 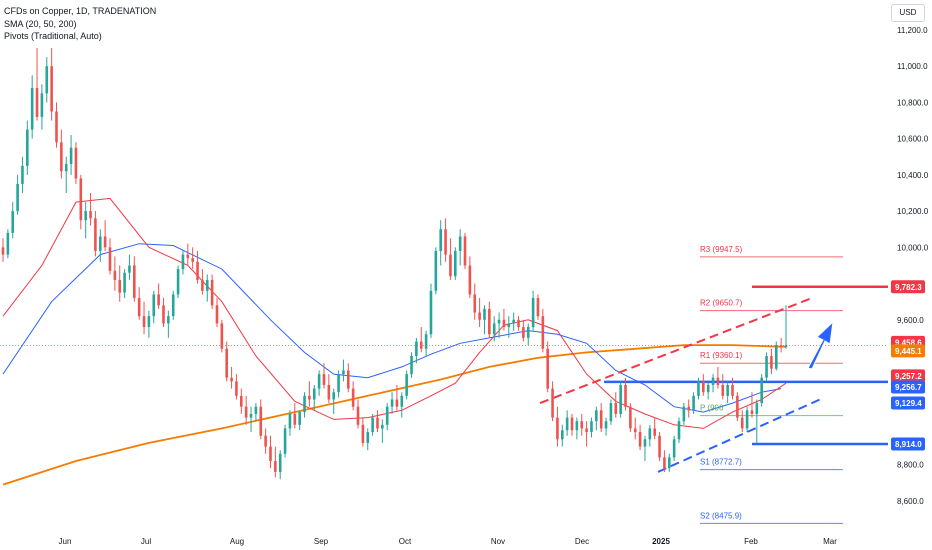 I want to click on currency-button: USD, so click(x=908, y=13).